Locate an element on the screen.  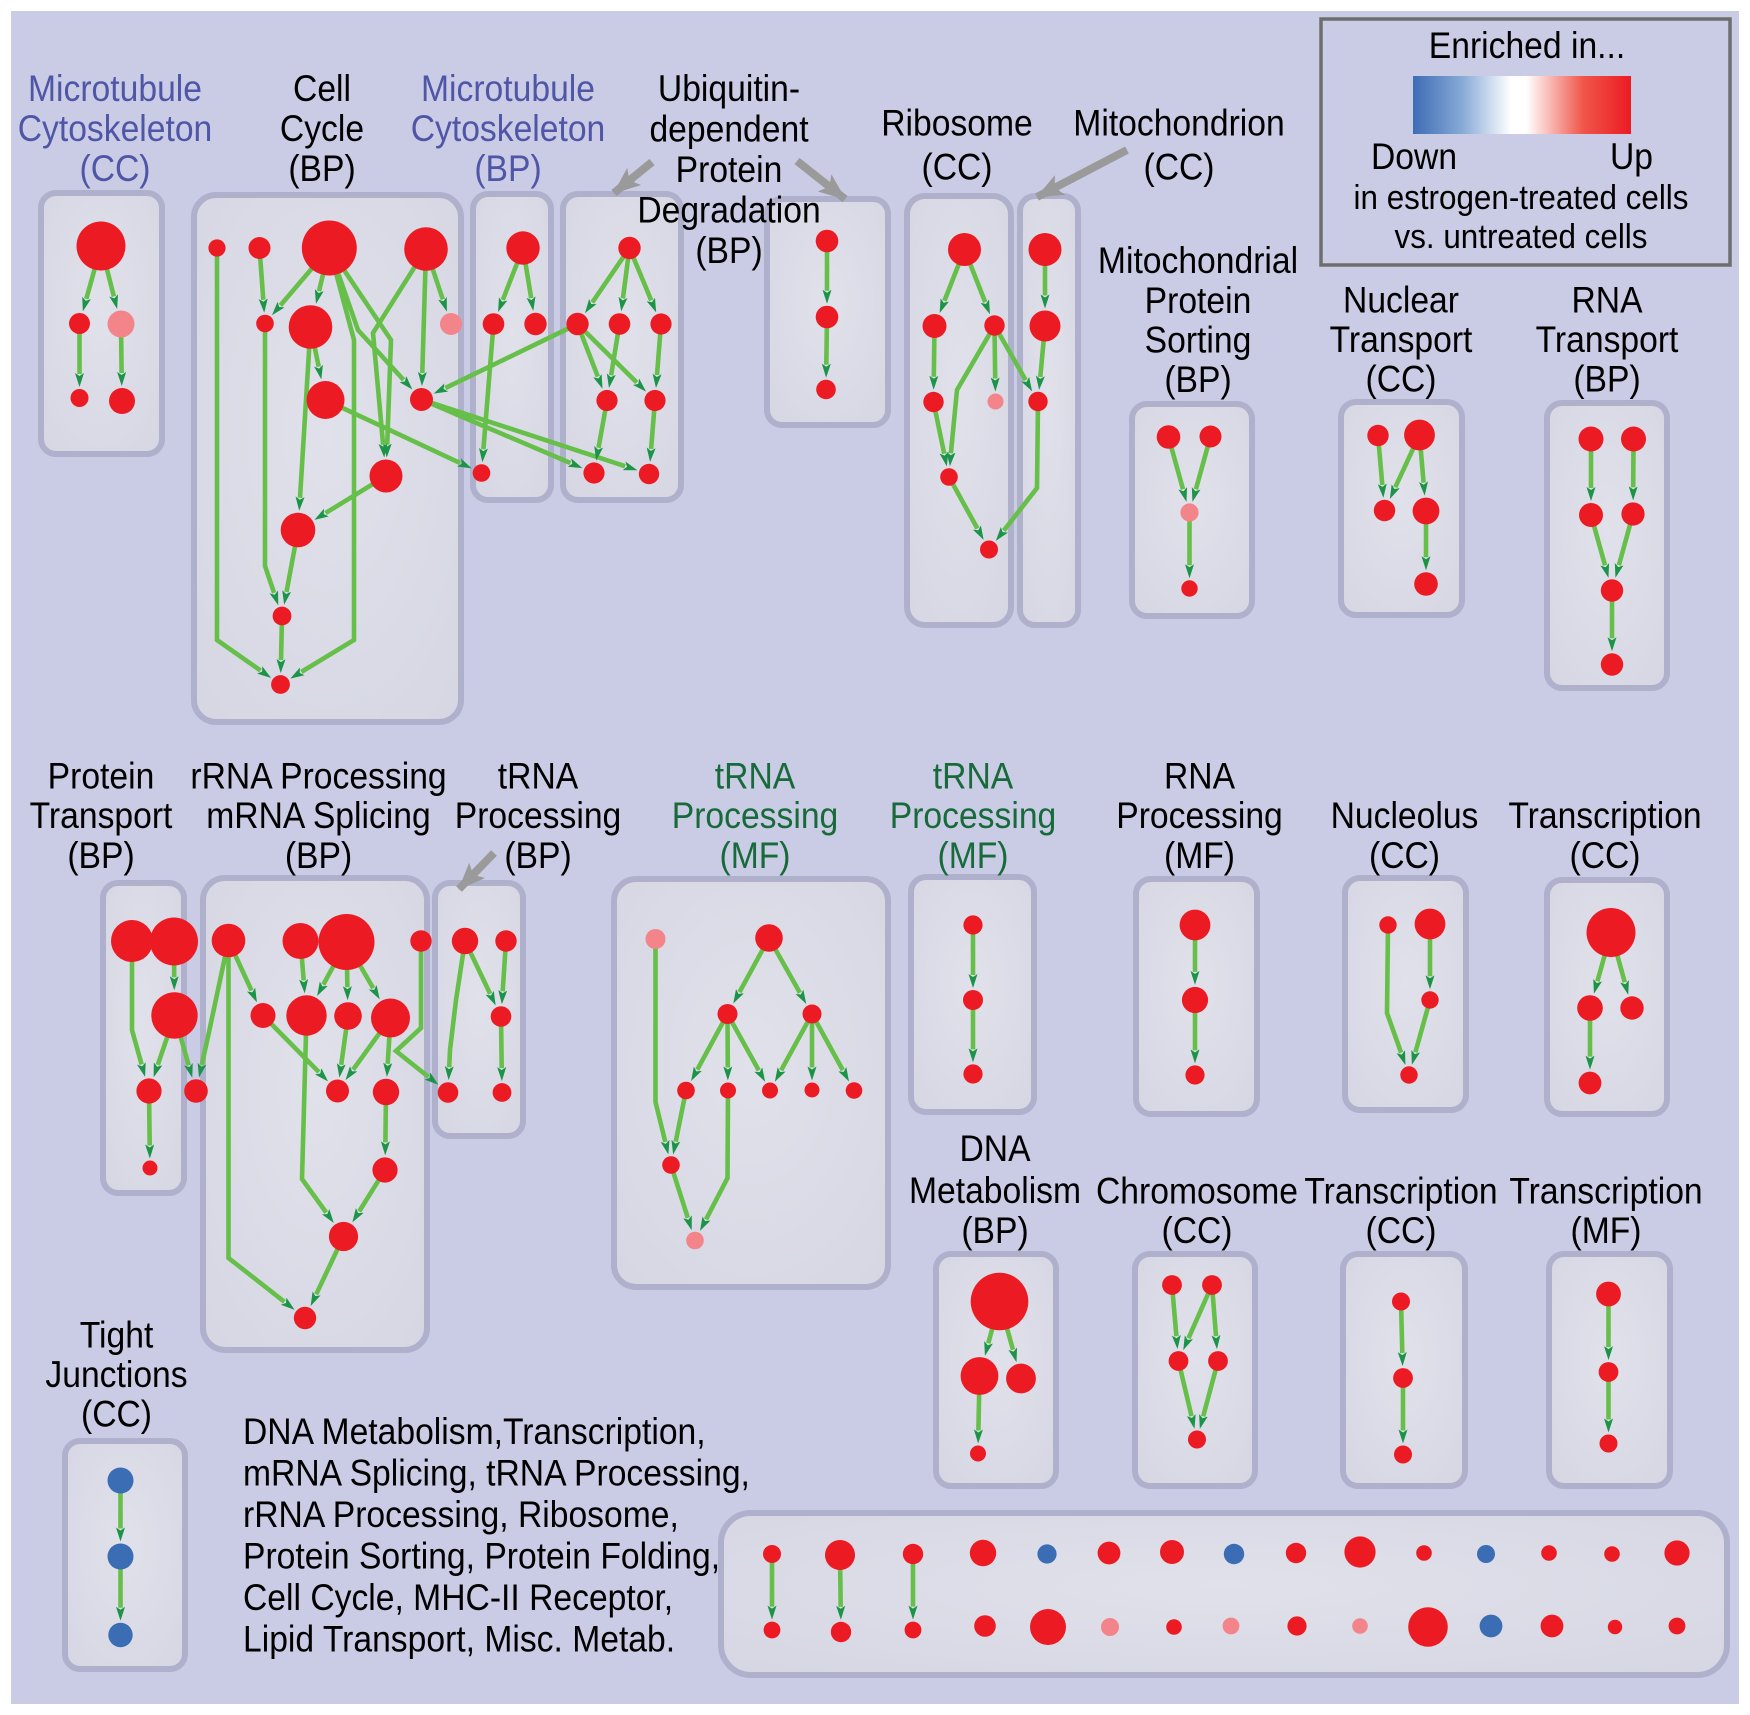
svg-text: dependent is located at coordinates (728, 129).